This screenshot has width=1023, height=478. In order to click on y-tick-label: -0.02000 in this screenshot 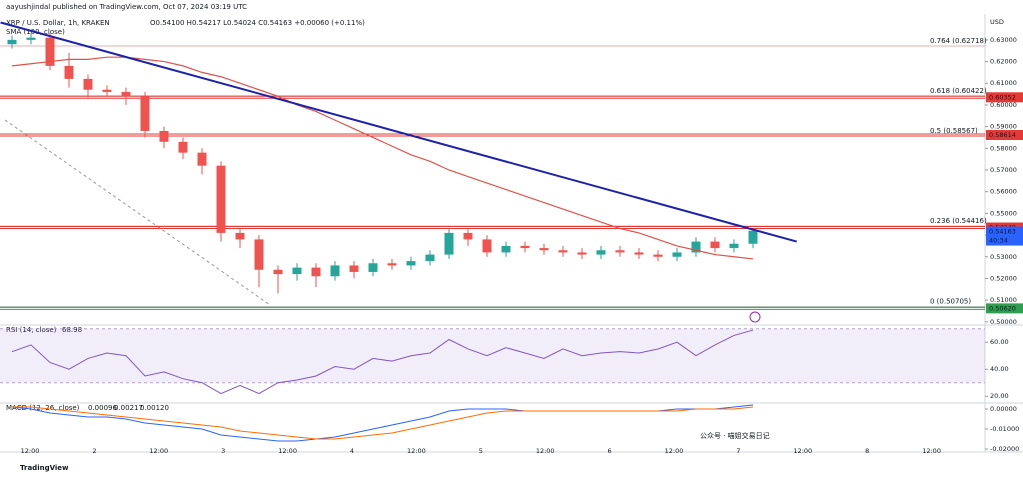, I will do `click(1004, 449)`.